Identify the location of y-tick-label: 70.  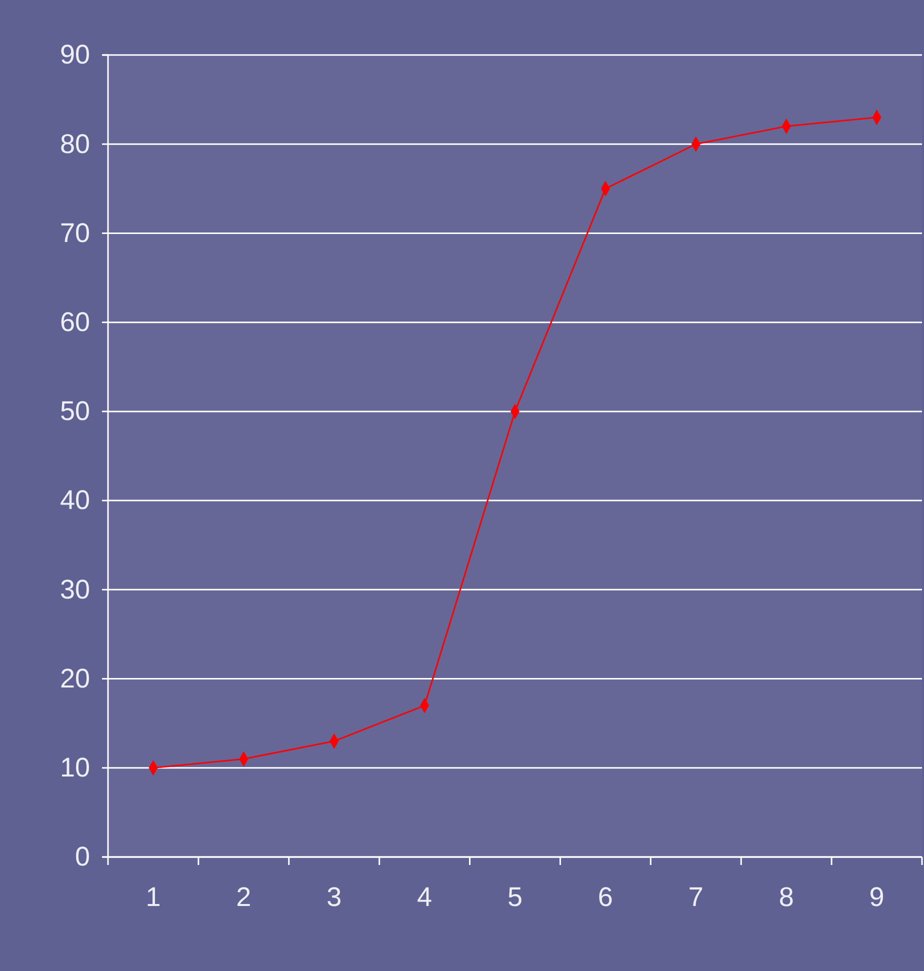
(75, 233).